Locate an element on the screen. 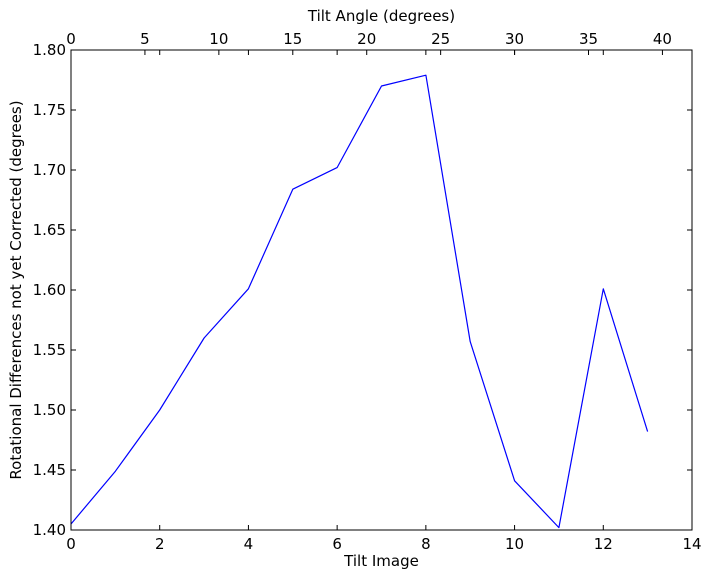 The image size is (710, 579). top-axis-tick-label: 15 is located at coordinates (292, 39).